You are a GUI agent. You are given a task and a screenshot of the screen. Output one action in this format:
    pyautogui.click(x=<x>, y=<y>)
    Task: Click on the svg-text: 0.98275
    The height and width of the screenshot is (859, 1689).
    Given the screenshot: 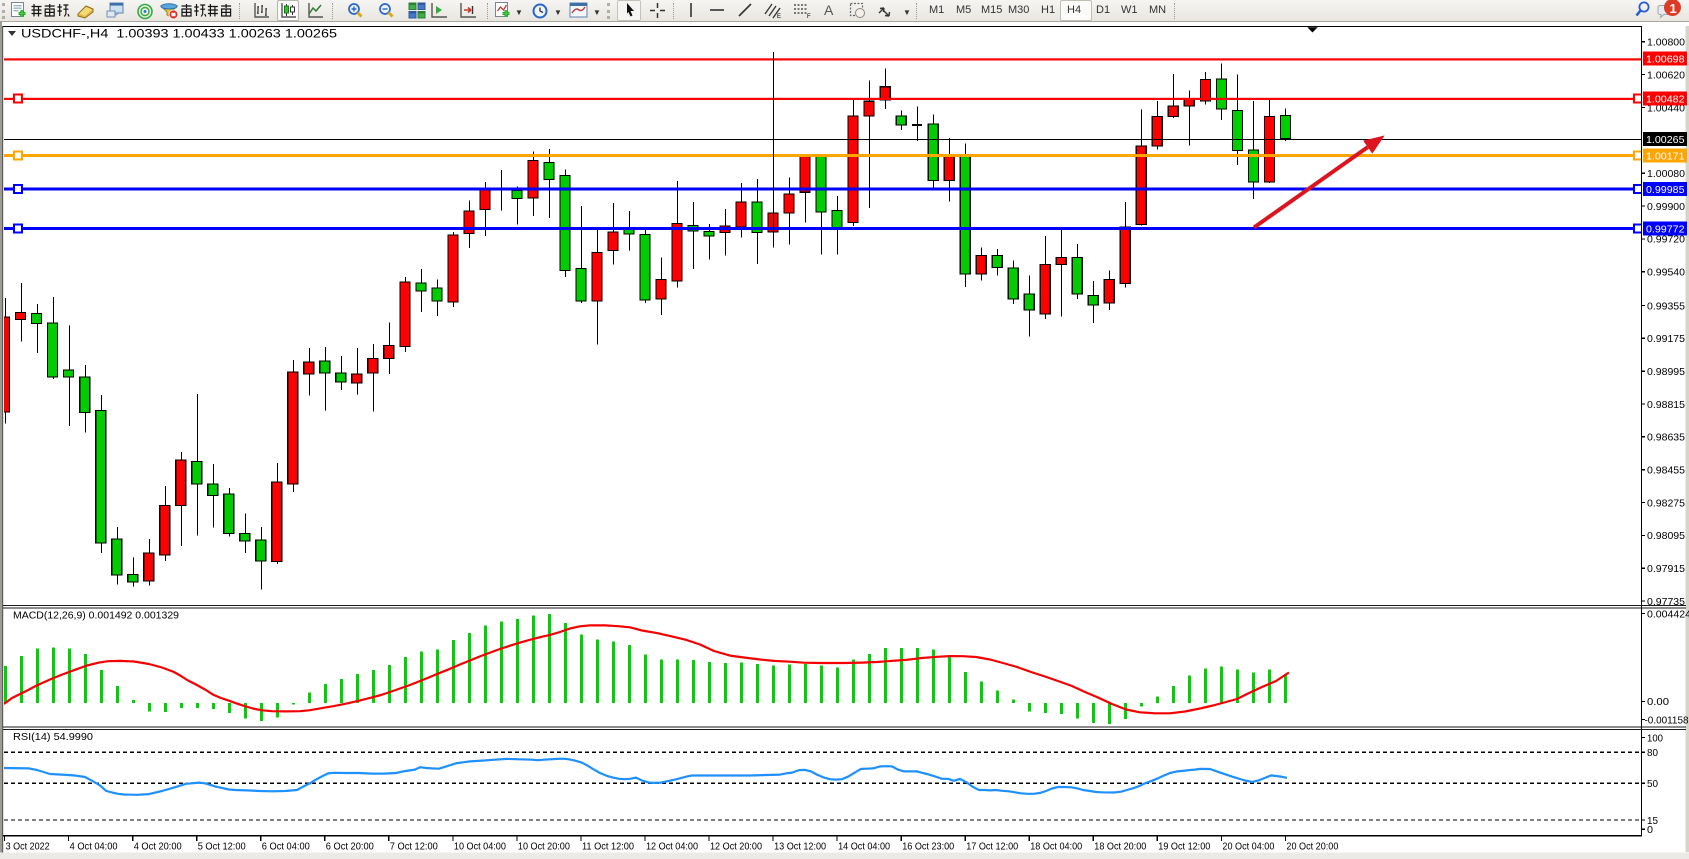 What is the action you would take?
    pyautogui.click(x=1666, y=503)
    